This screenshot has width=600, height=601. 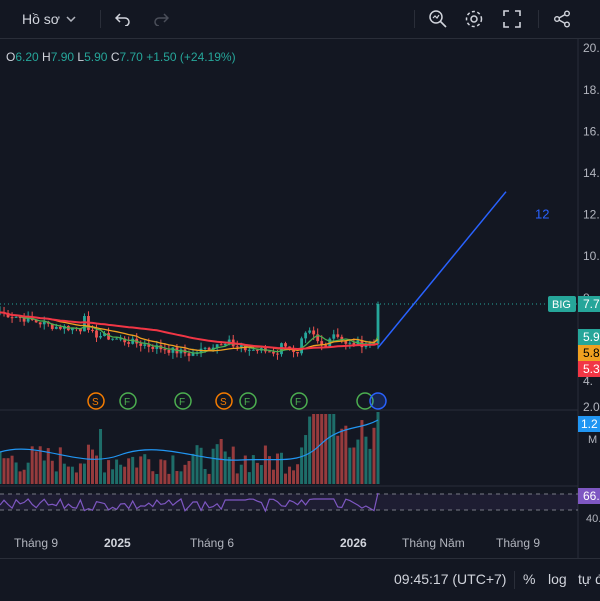 I want to click on event-marker-text: S, so click(x=223, y=402).